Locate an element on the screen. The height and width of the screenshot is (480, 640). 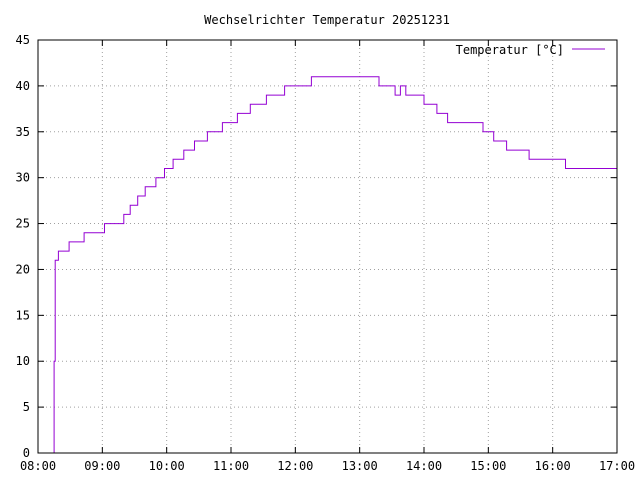
x-tick-label: 10:00 is located at coordinates (167, 466).